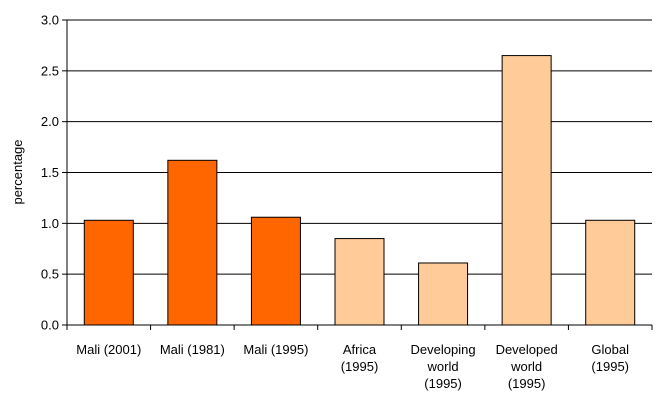 This screenshot has width=662, height=407. I want to click on x-tick-label-line: Mali (1995), so click(275, 349).